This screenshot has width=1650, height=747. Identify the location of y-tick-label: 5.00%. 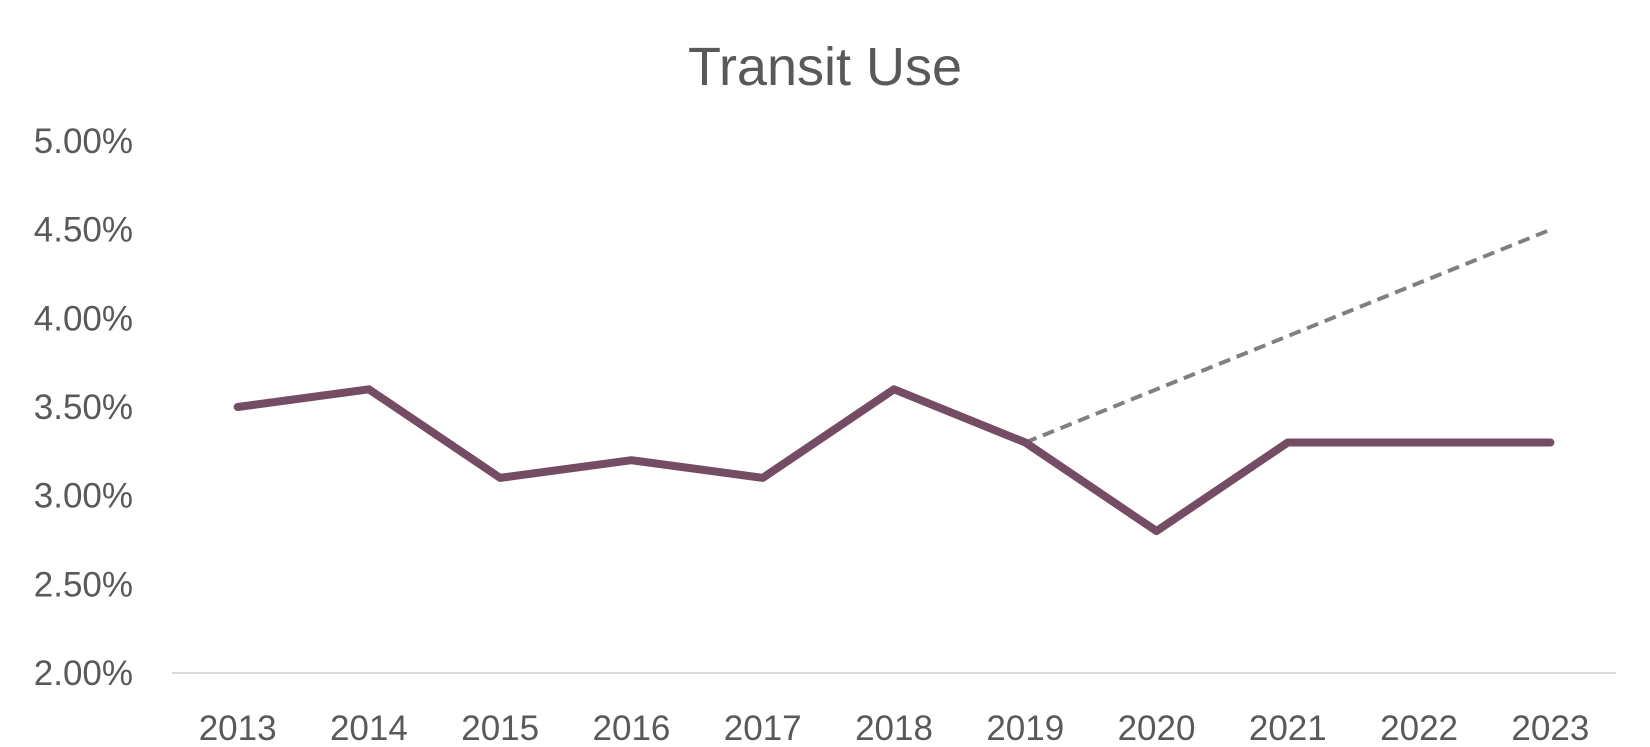
(83, 141).